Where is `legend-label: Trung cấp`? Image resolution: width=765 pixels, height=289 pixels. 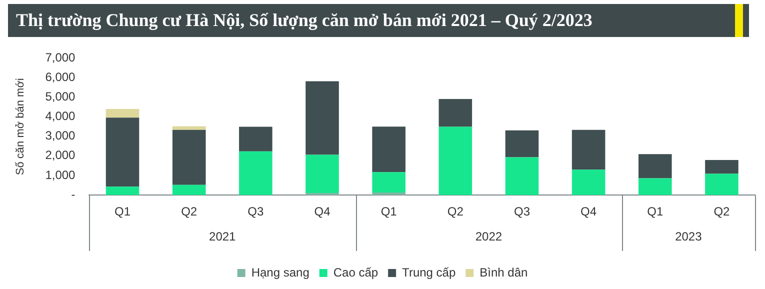 legend-label: Trung cấp is located at coordinates (429, 272).